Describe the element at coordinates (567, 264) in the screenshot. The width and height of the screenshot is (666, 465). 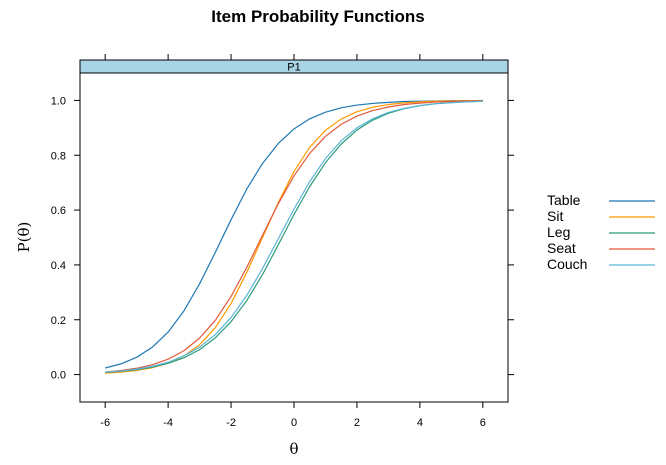
I see `legend-label-couch: Couch` at that location.